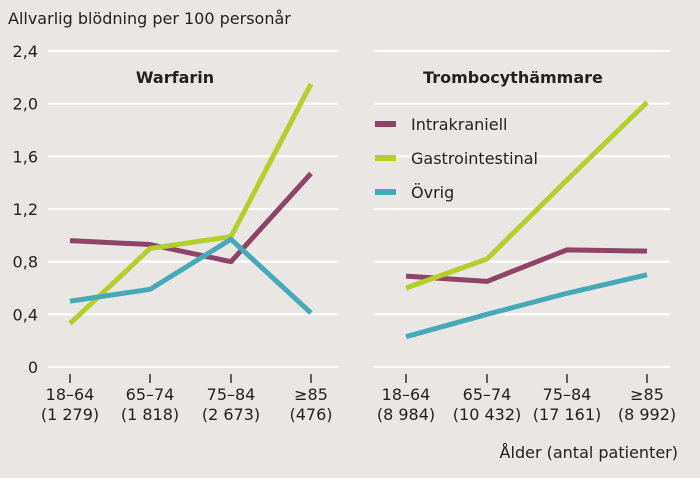 This screenshot has width=700, height=478. Describe the element at coordinates (25, 209) in the screenshot. I see `y-tick-label: 1,2` at that location.